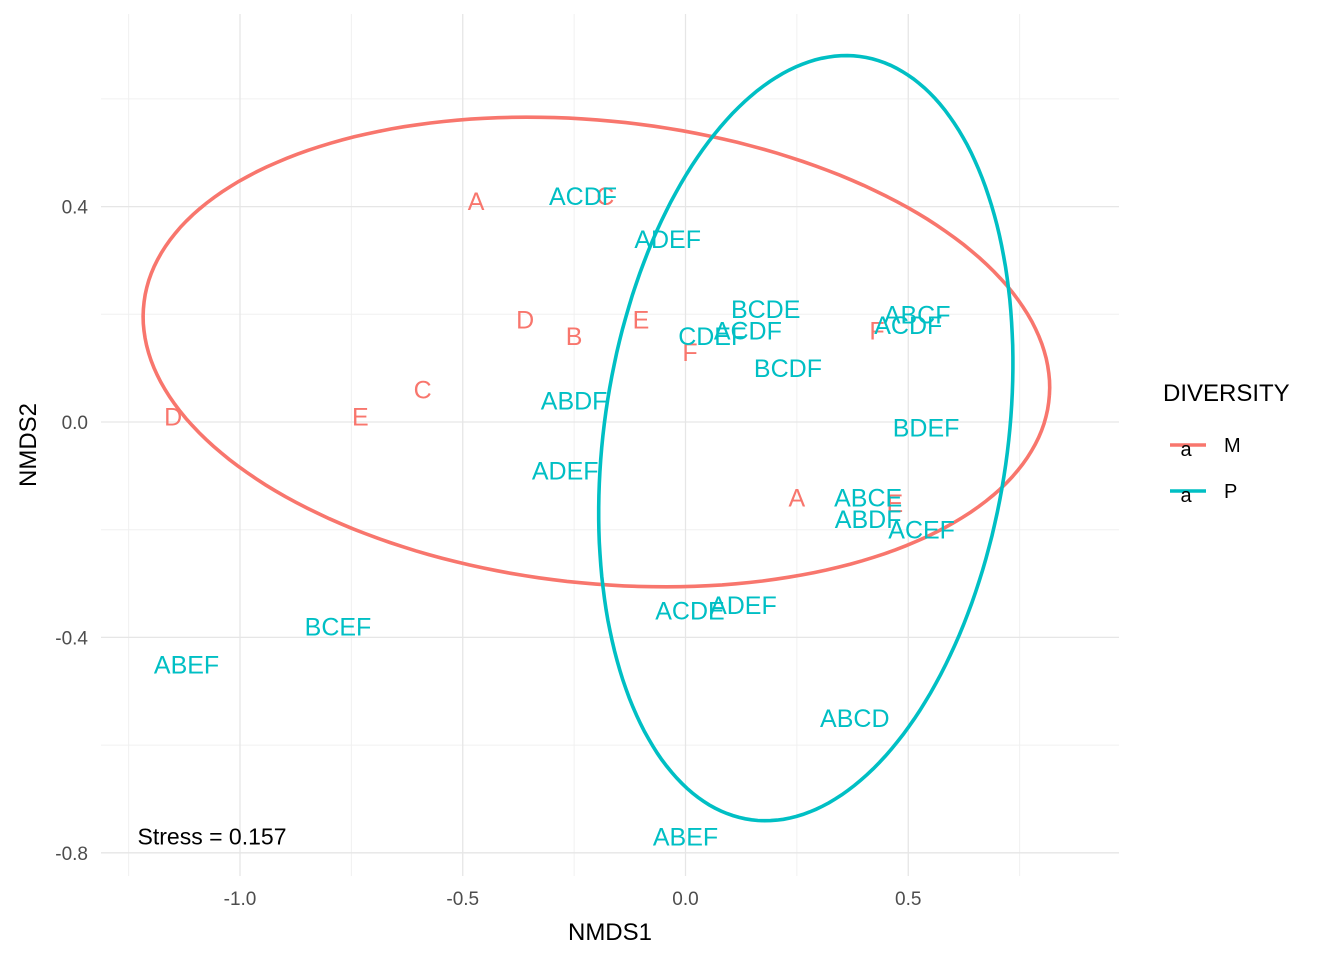 This screenshot has height=960, width=1344. Describe the element at coordinates (712, 337) in the screenshot. I see `point-label-P: CDEF` at that location.